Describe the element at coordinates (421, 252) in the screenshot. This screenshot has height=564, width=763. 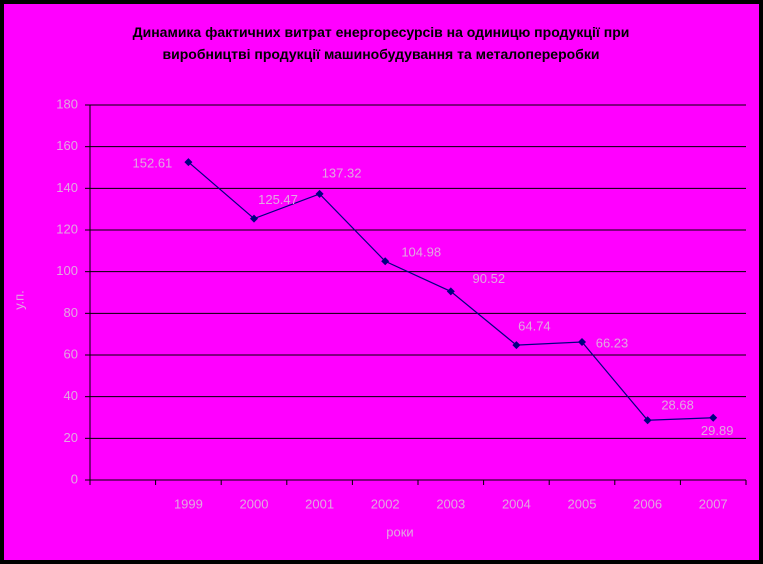
I see `data-label: 104.98` at that location.